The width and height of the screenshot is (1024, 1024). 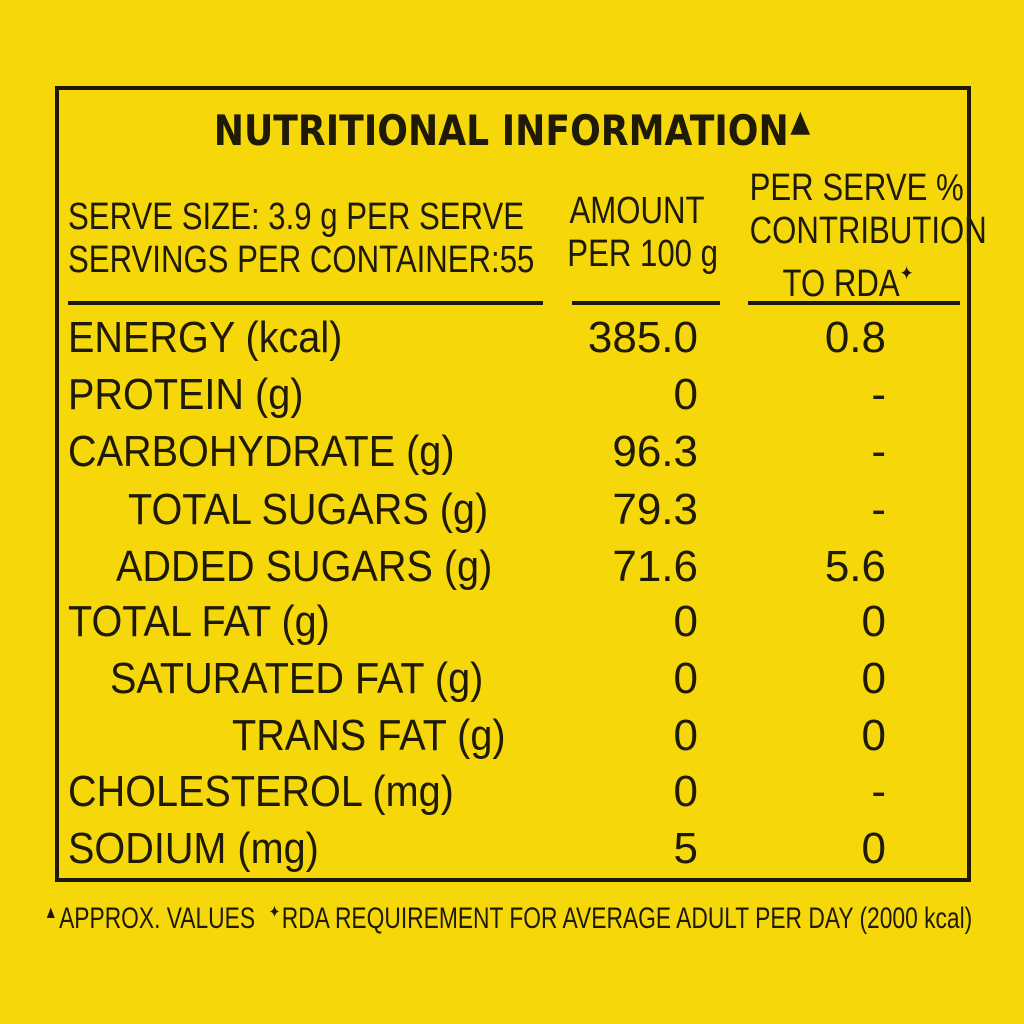 I want to click on nutrient-row: SATURATED FAT (g) 0 0, so click(x=512, y=679).